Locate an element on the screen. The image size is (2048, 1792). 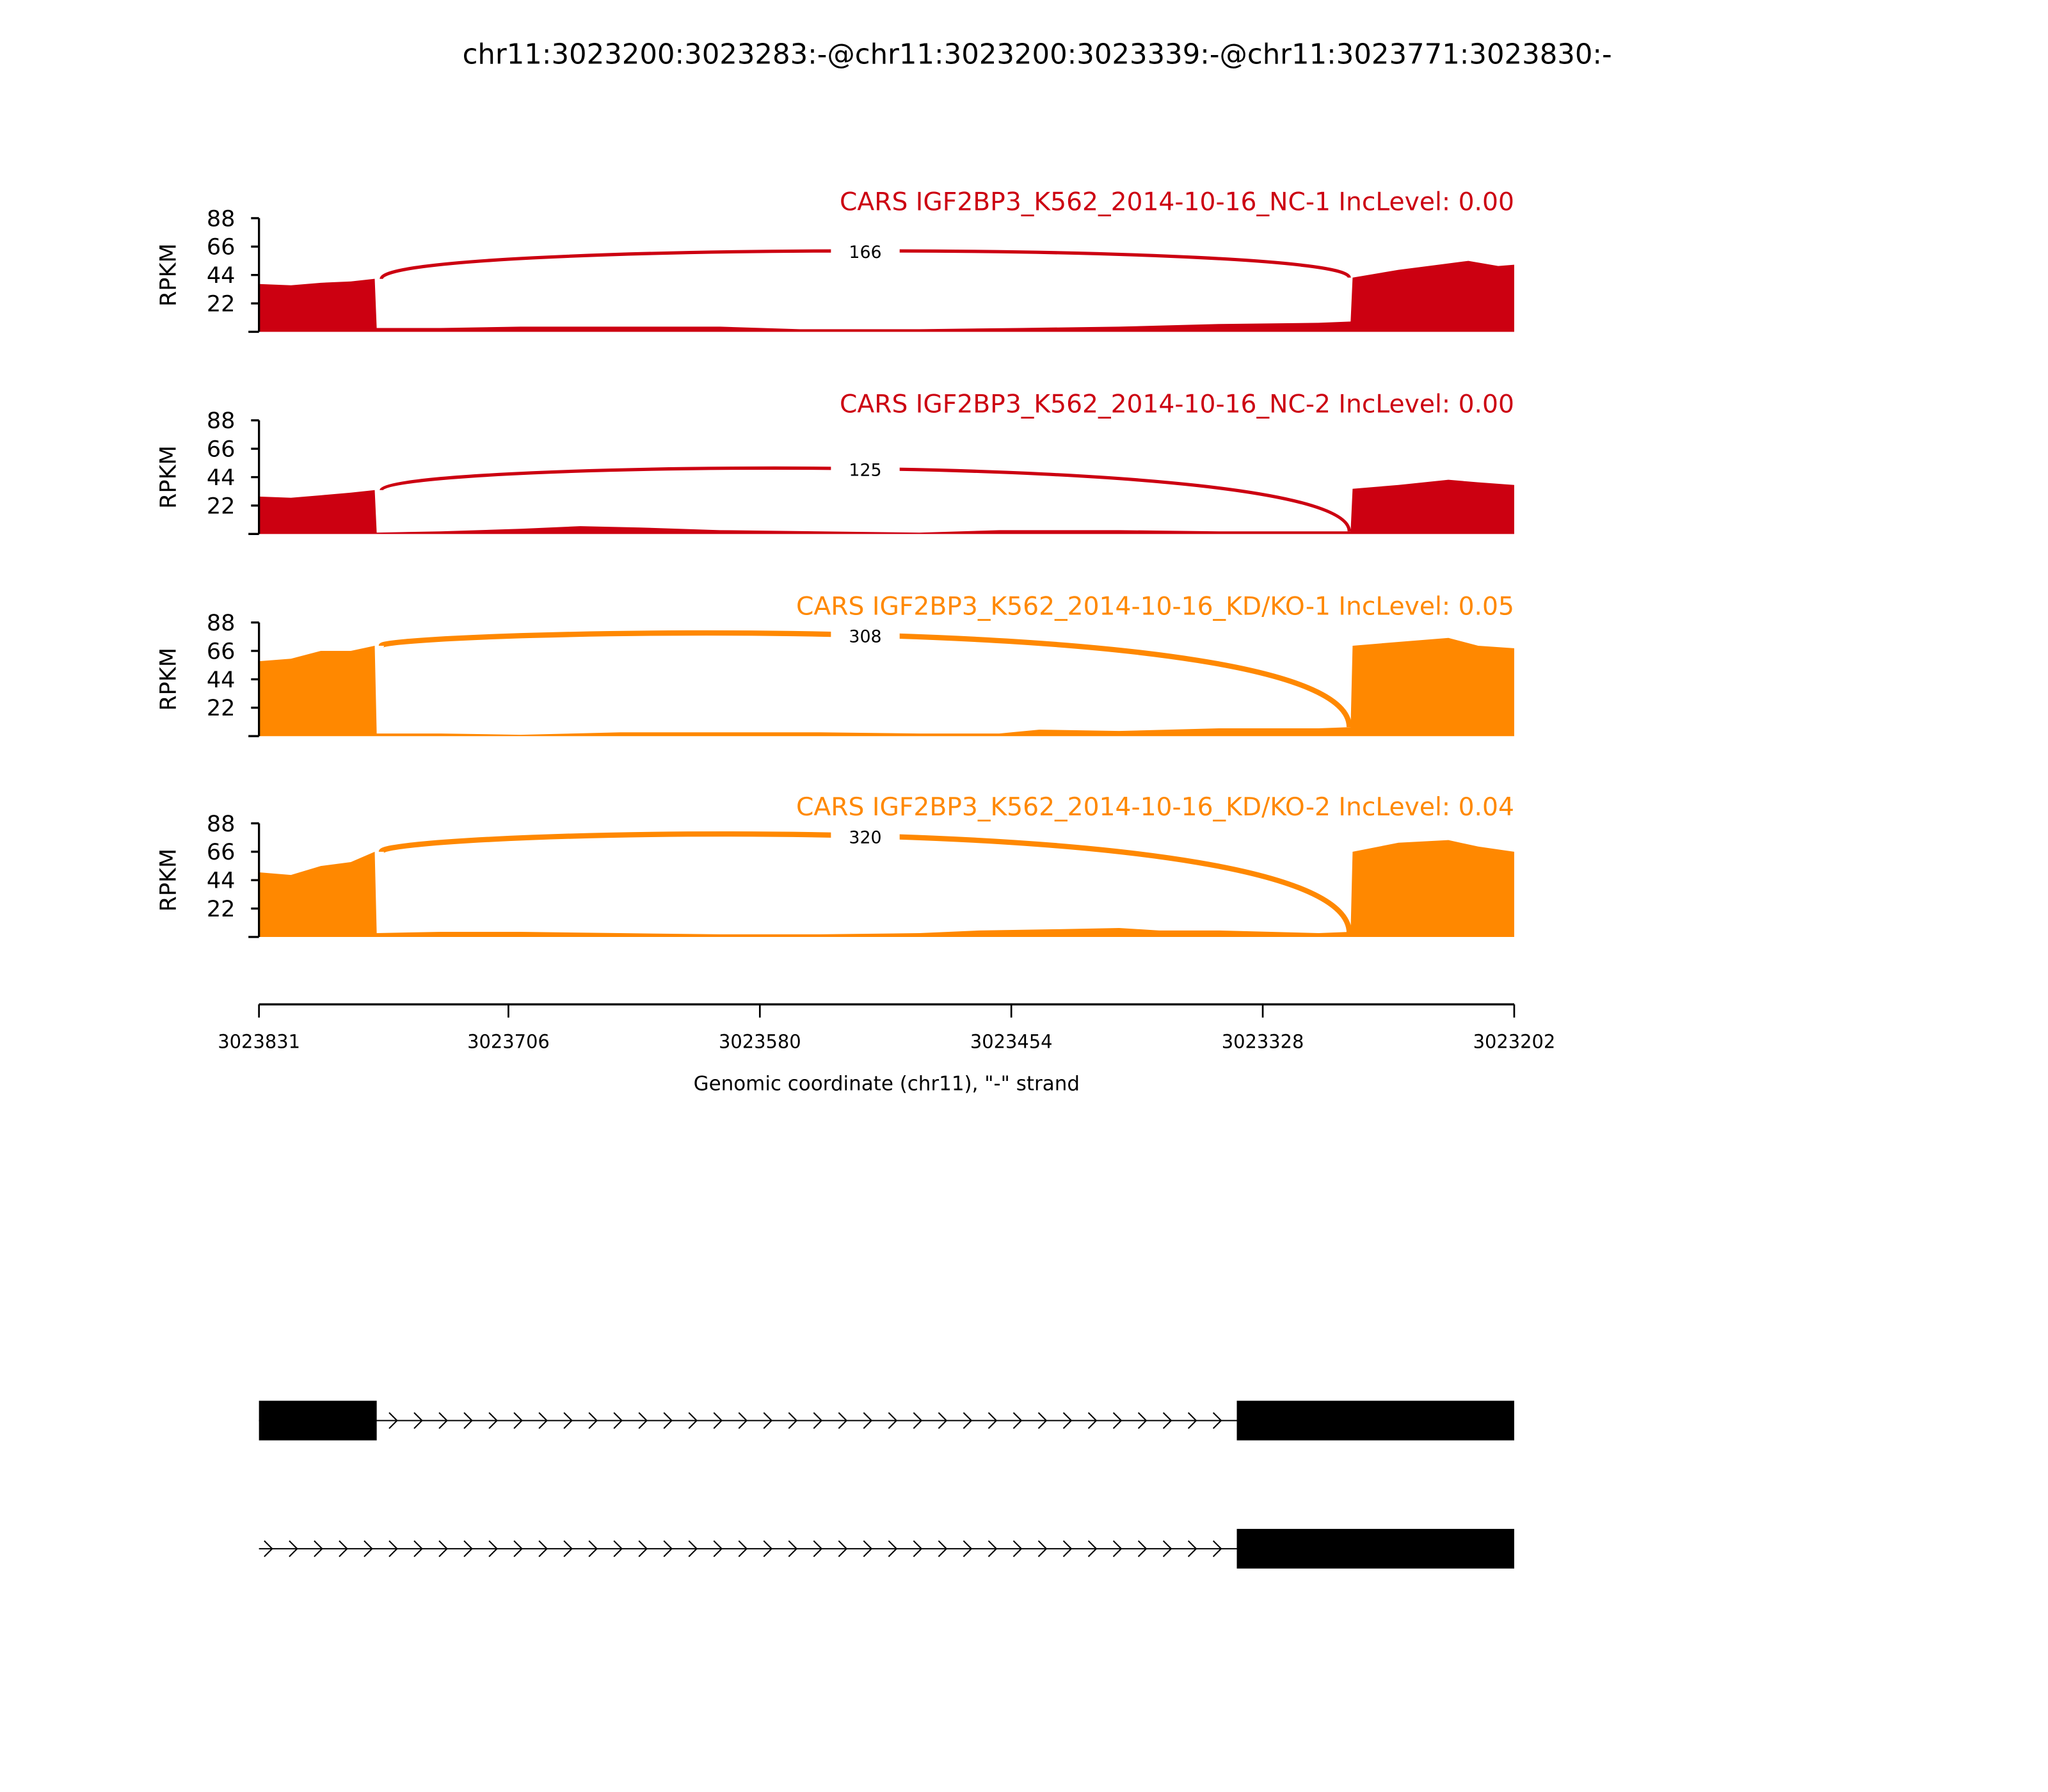
x-tick-label: 3023580 is located at coordinates (760, 1041).